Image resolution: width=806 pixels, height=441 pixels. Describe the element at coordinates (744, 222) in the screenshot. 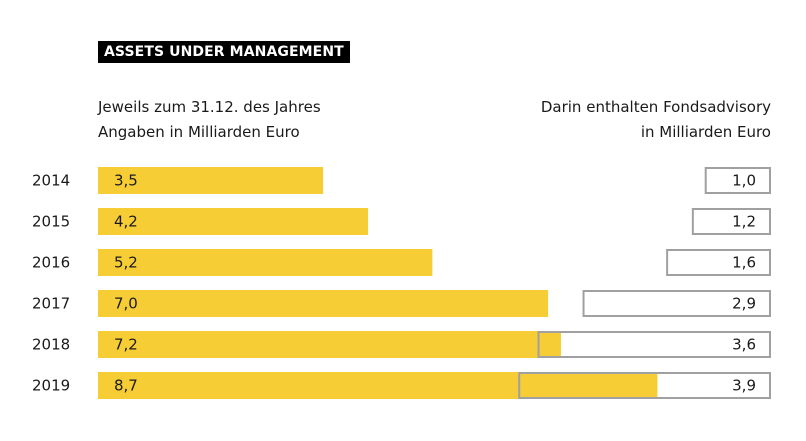

I see `fondsadvisory-value-label: 1,2` at that location.